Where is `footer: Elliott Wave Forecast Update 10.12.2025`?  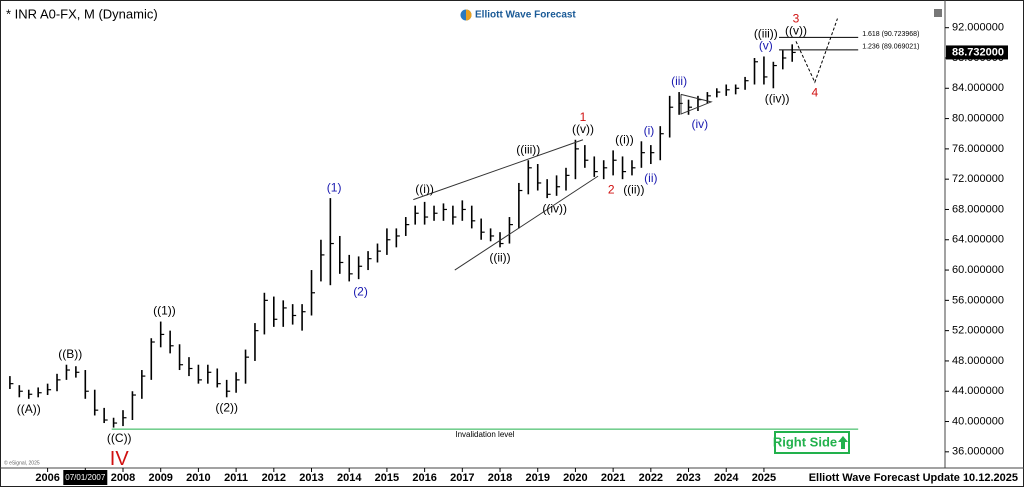 footer: Elliott Wave Forecast Update 10.12.2025 is located at coordinates (913, 478).